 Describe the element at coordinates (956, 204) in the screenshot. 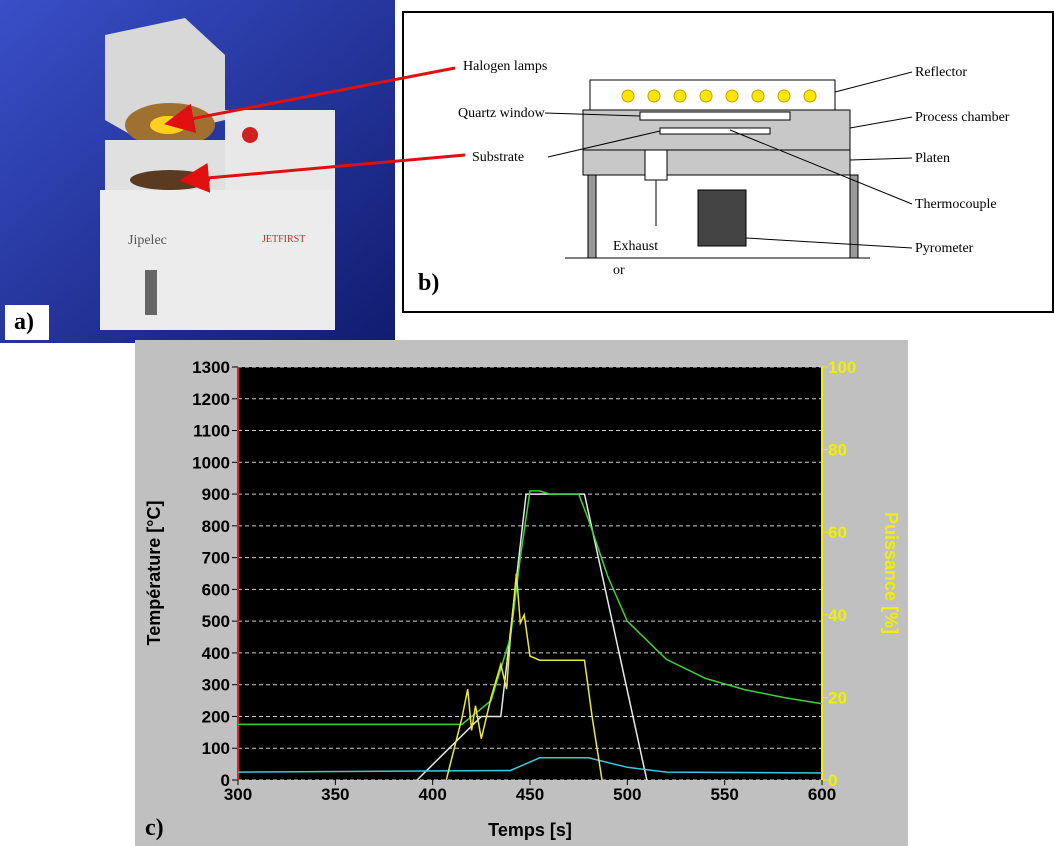

I see `label: Thermocouple` at that location.